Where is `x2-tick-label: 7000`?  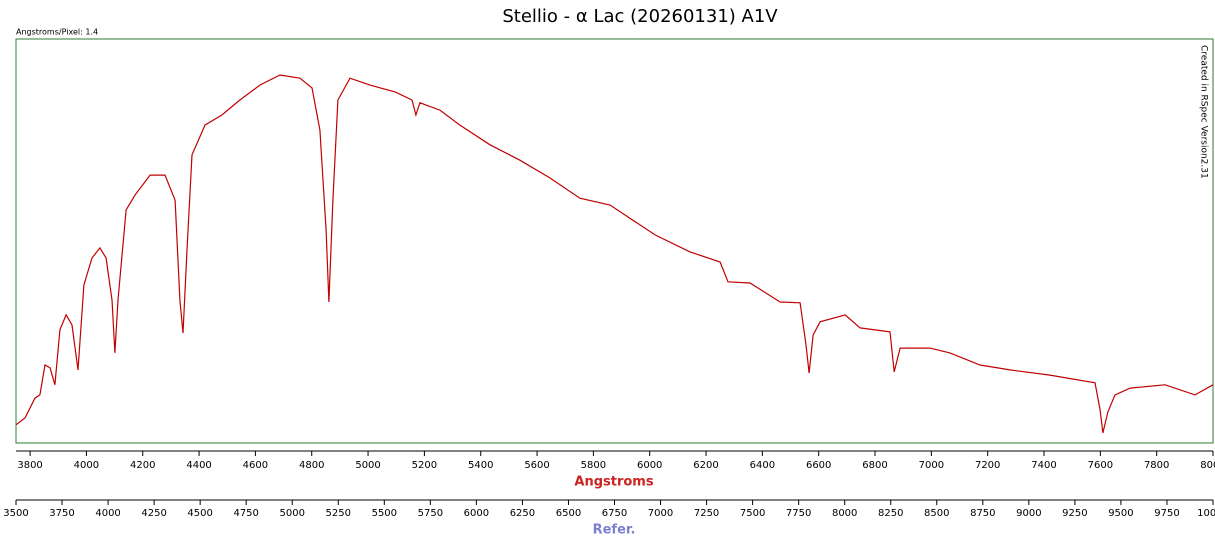 x2-tick-label: 7000 is located at coordinates (660, 513).